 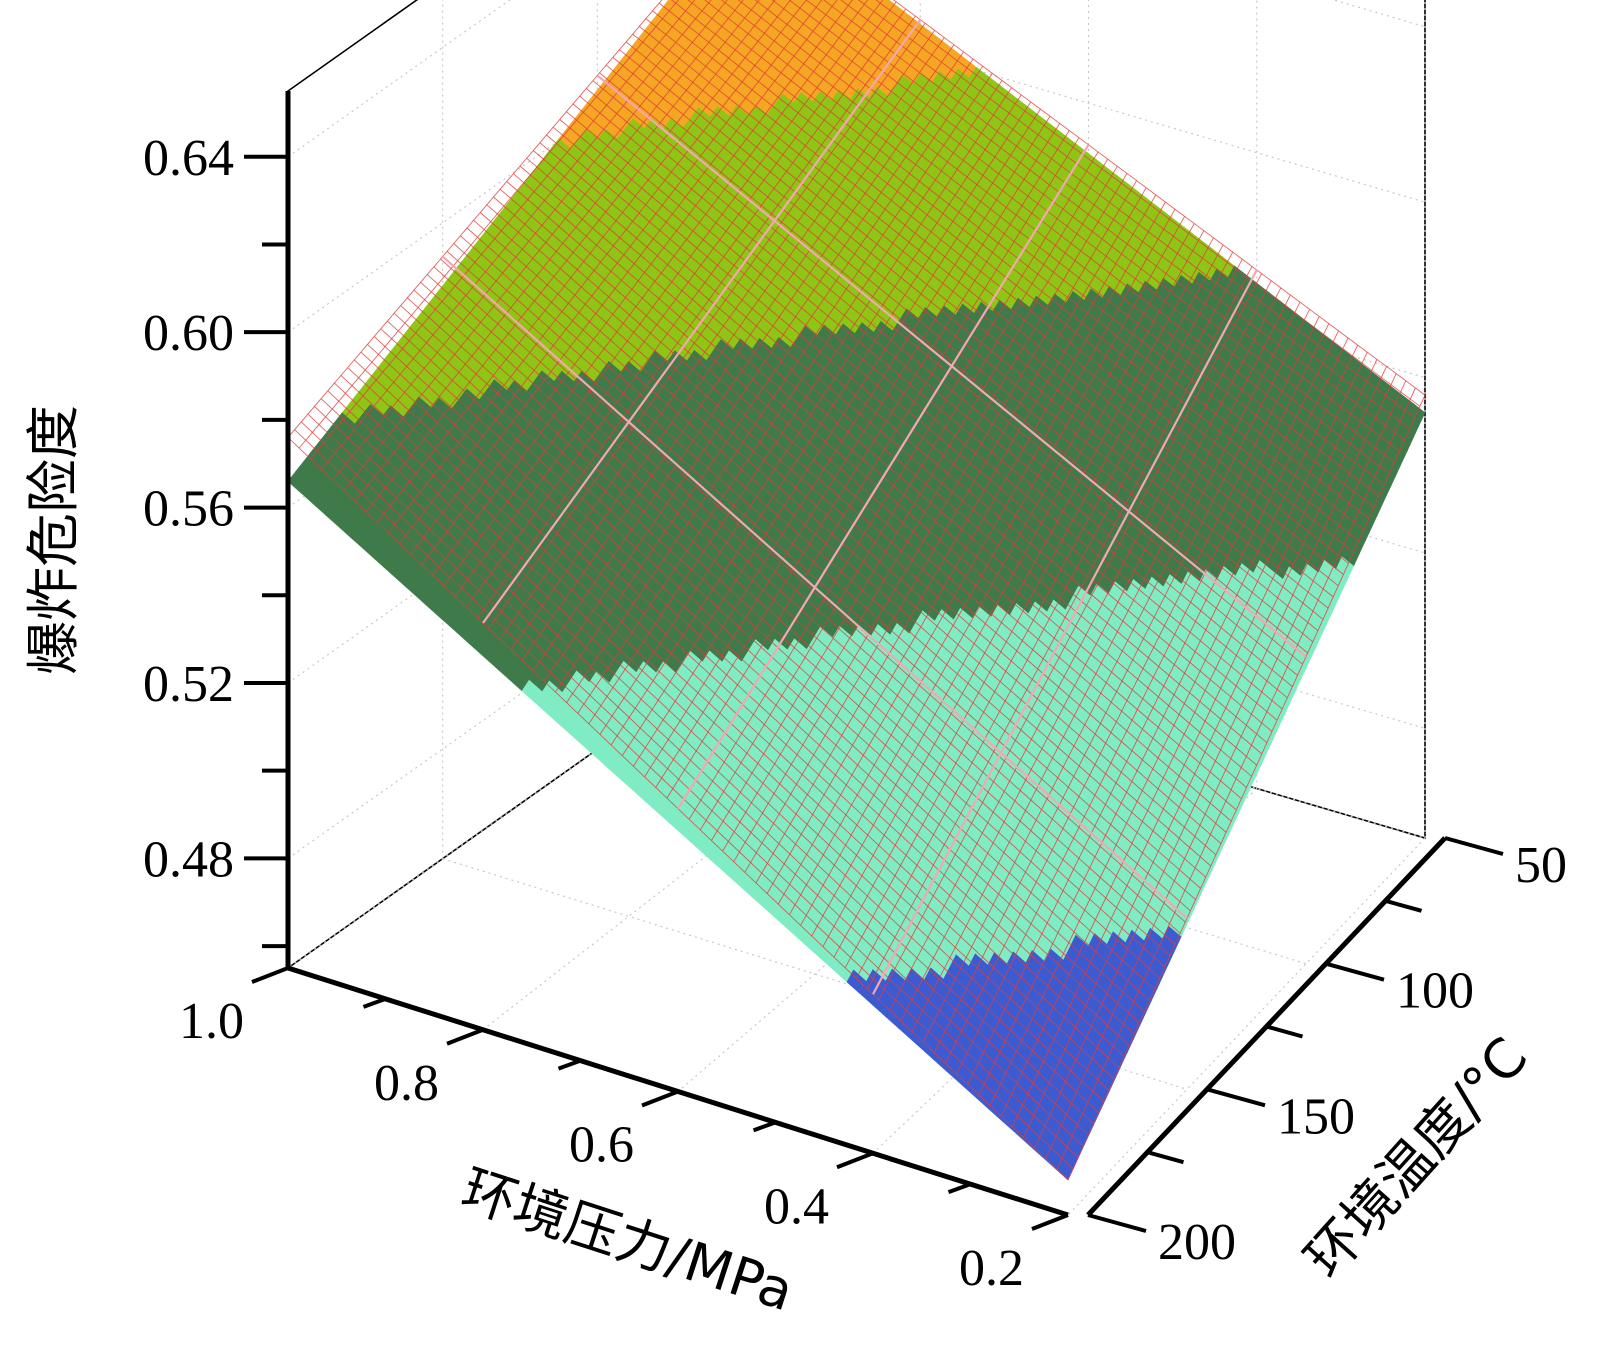 What do you see at coordinates (796, 1206) in the screenshot?
I see `pressure-tick-label: 0.4` at bounding box center [796, 1206].